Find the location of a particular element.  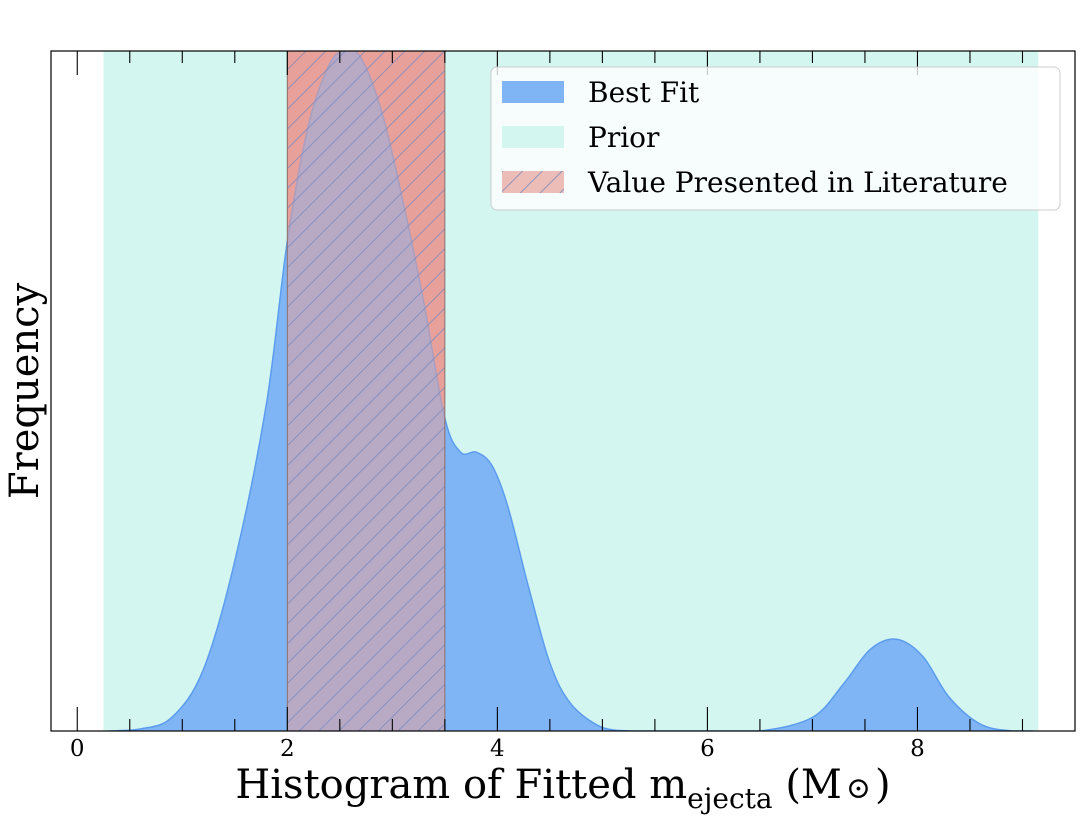

x-tick-label: 0 is located at coordinates (77, 749).